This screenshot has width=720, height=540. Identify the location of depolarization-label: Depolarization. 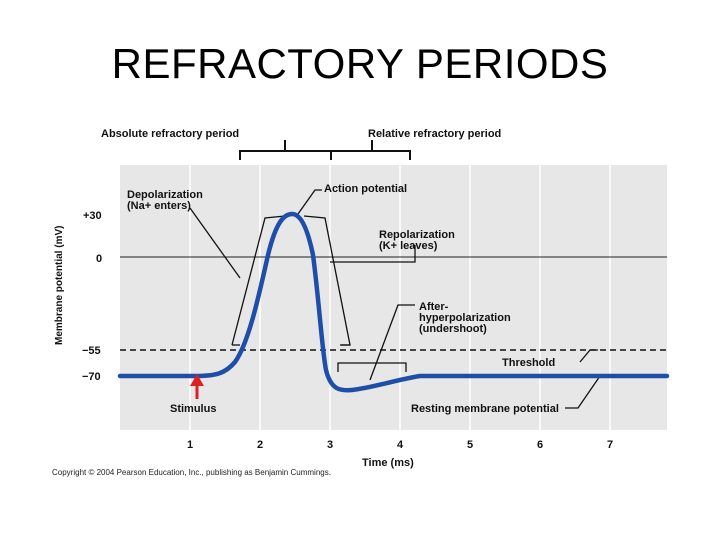
(165, 195).